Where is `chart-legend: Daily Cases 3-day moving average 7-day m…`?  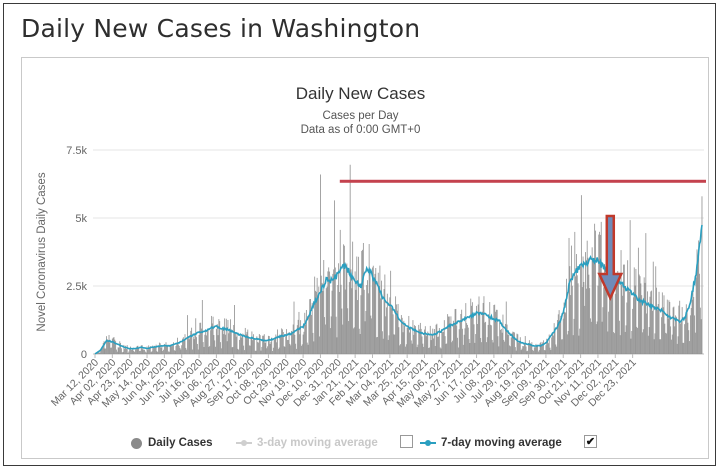
chart-legend: Daily Cases 3-day moving average 7-day m… is located at coordinates (360, 443).